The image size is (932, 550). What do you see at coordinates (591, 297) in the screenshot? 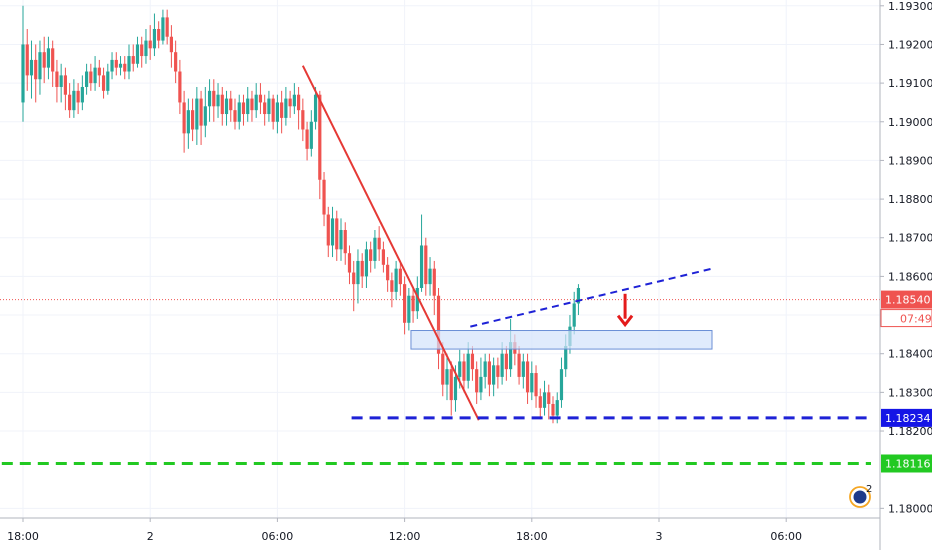
I see `rising-channel-line` at bounding box center [591, 297].